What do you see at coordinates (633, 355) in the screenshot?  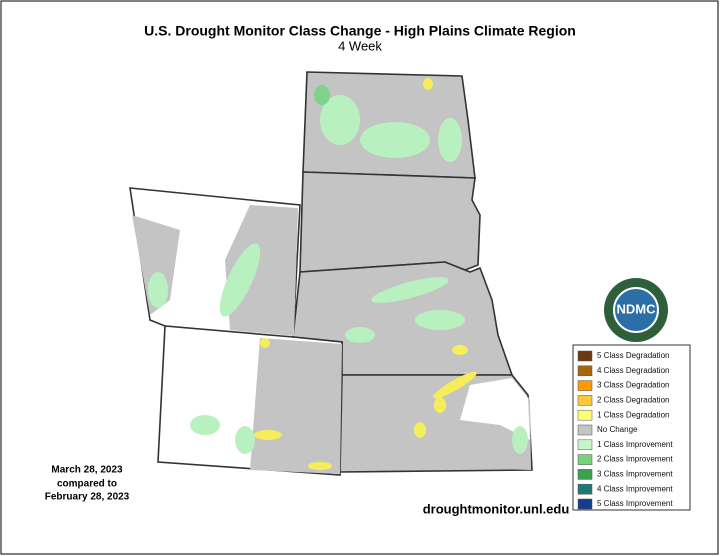 I see `legend-label: 5 Class Degradation` at bounding box center [633, 355].